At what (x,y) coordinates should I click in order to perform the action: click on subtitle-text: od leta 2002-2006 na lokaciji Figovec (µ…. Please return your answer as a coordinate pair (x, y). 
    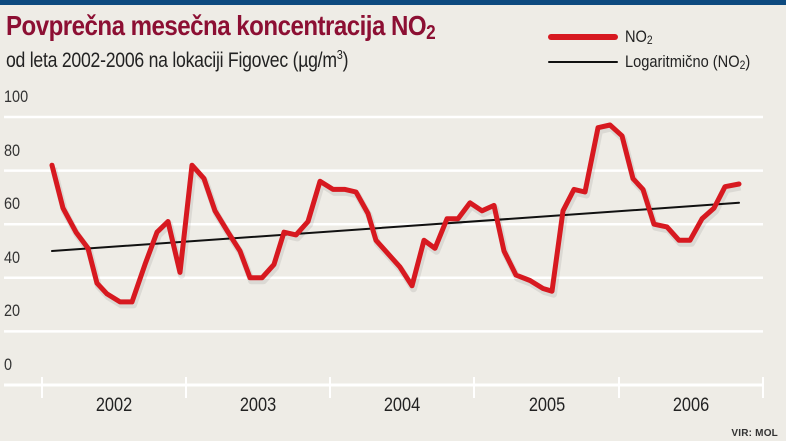
    Looking at the image, I should click on (171, 60).